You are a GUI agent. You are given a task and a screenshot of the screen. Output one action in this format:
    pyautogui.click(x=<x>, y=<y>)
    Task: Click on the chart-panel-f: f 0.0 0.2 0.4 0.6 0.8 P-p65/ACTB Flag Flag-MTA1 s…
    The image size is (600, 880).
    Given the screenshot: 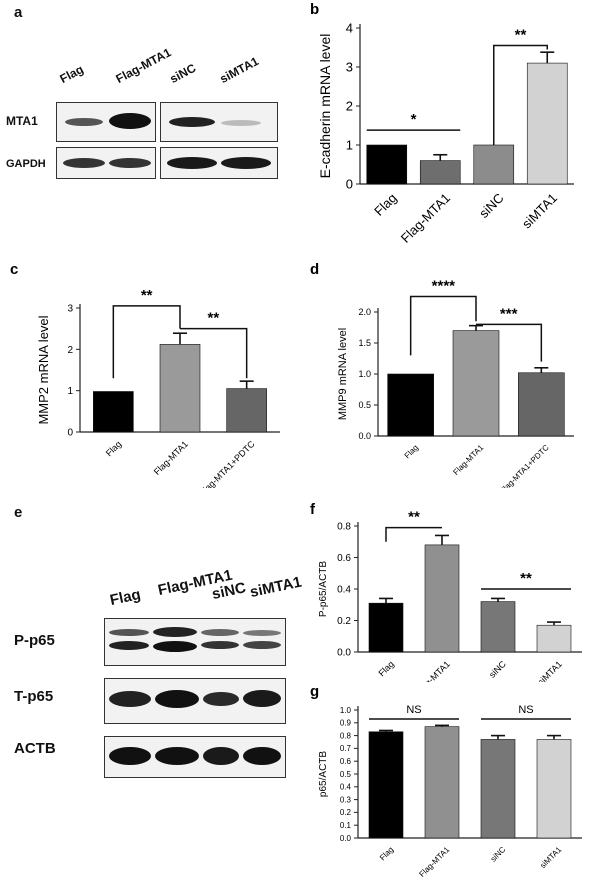 What is the action you would take?
    pyautogui.click(x=446, y=591)
    